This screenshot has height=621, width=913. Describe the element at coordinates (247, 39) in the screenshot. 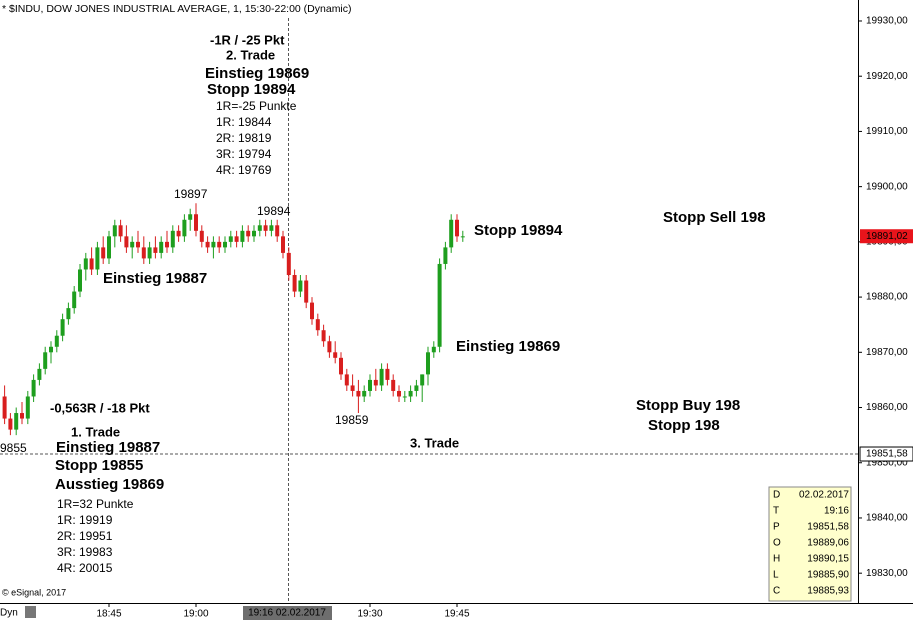

I see `annotation: -1R / -25 Pkt` at that location.